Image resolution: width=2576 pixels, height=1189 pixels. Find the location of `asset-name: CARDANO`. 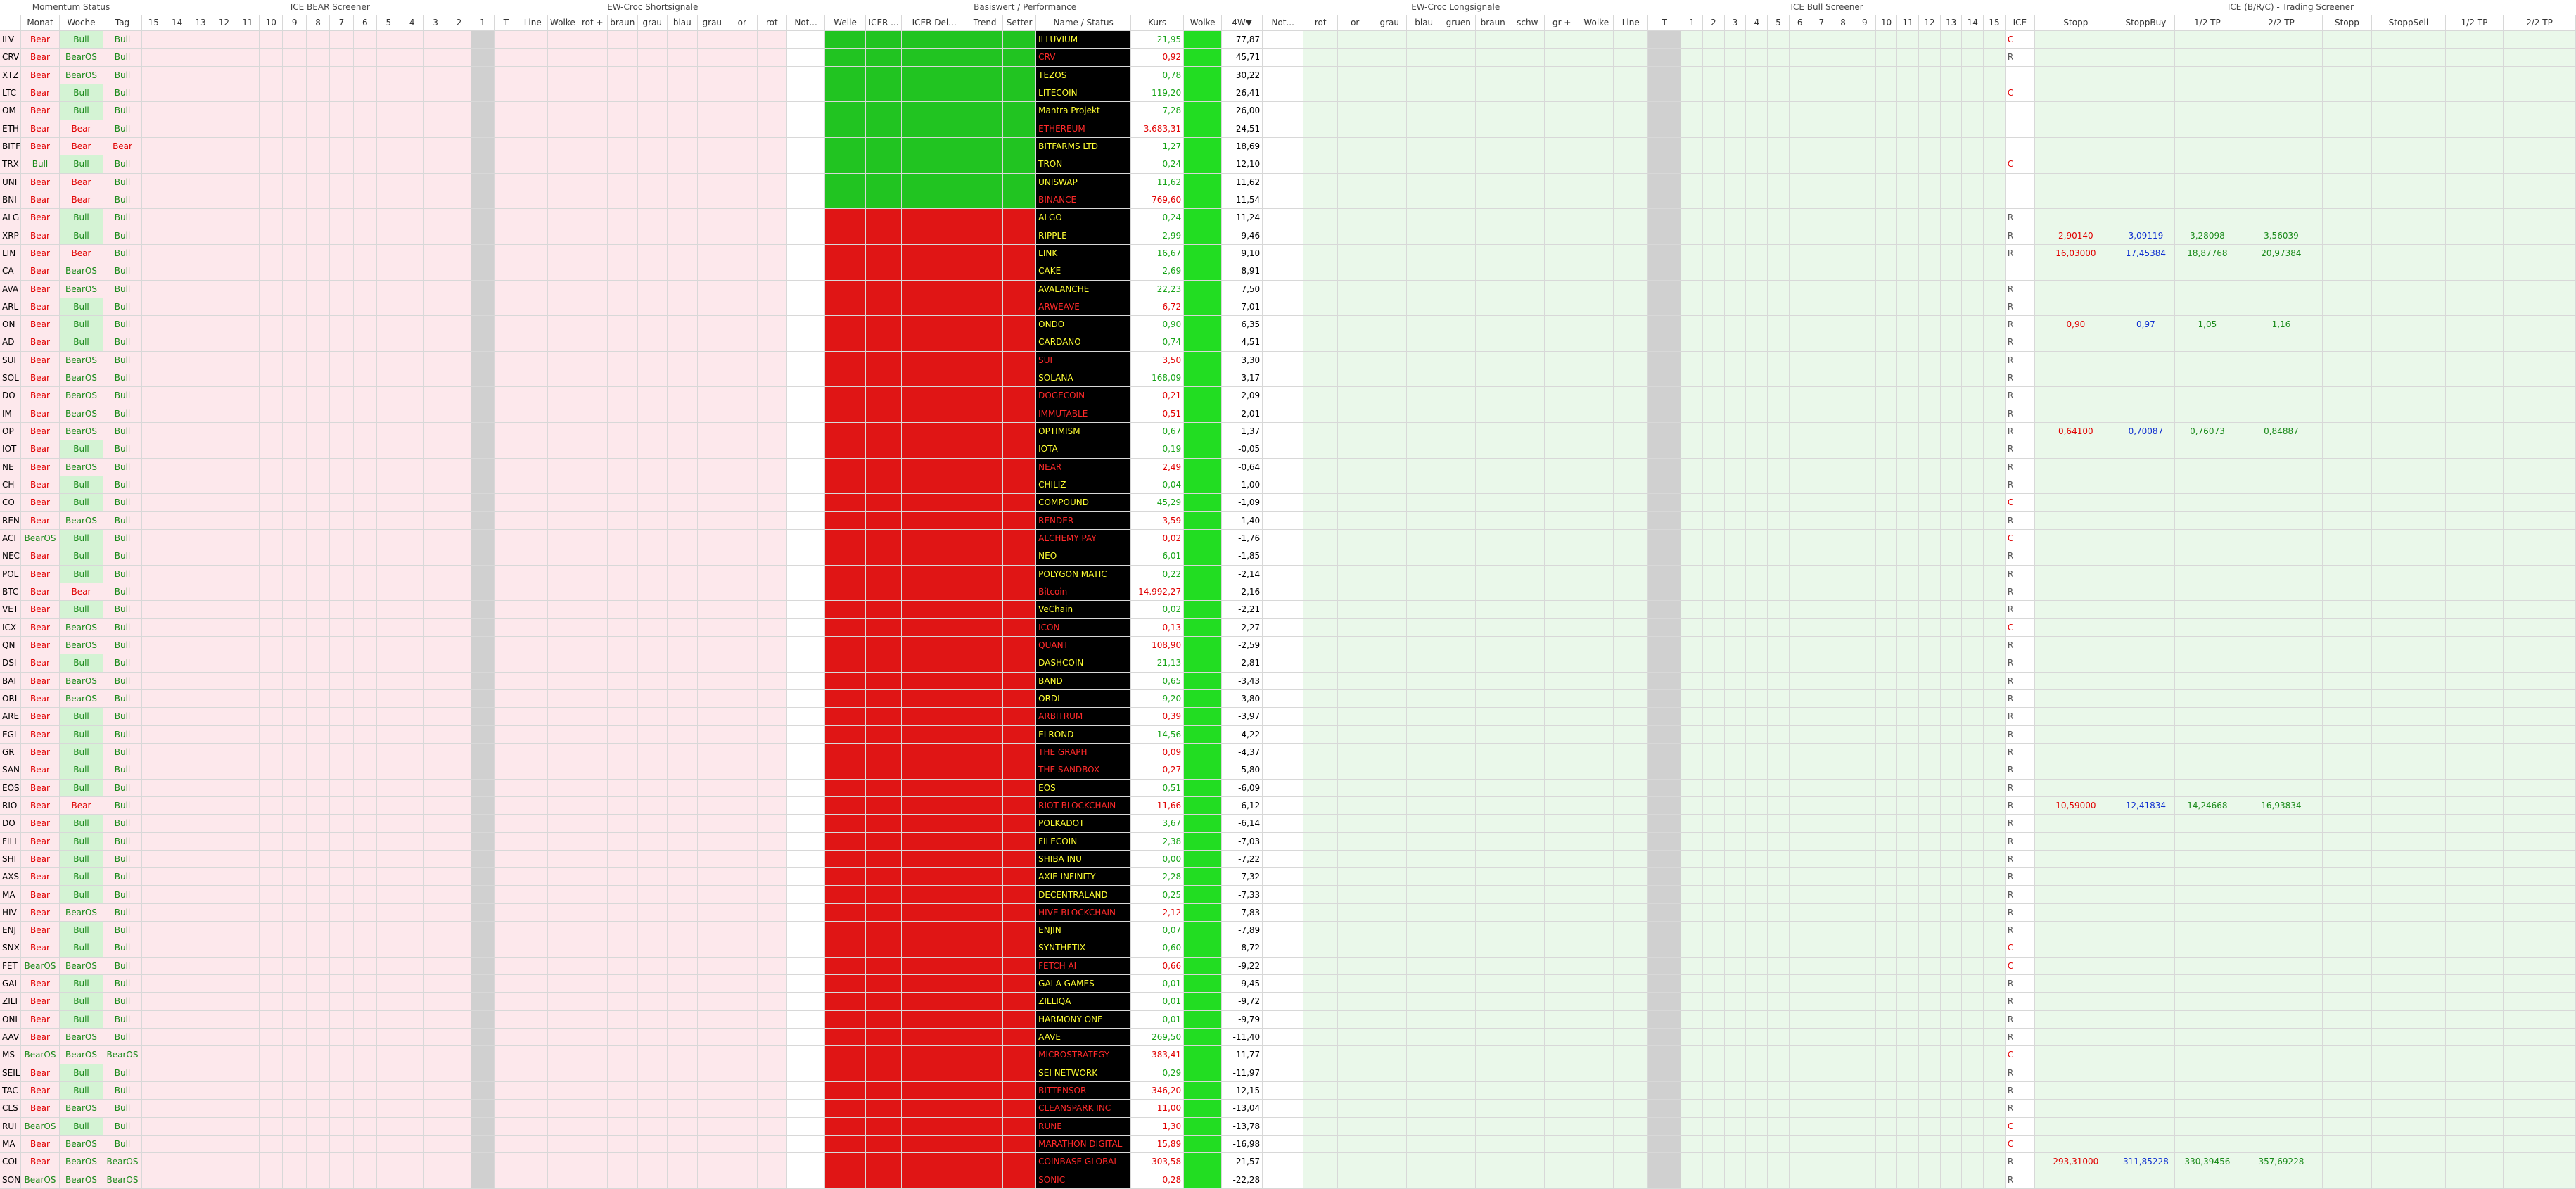

asset-name: CARDANO is located at coordinates (1084, 342).